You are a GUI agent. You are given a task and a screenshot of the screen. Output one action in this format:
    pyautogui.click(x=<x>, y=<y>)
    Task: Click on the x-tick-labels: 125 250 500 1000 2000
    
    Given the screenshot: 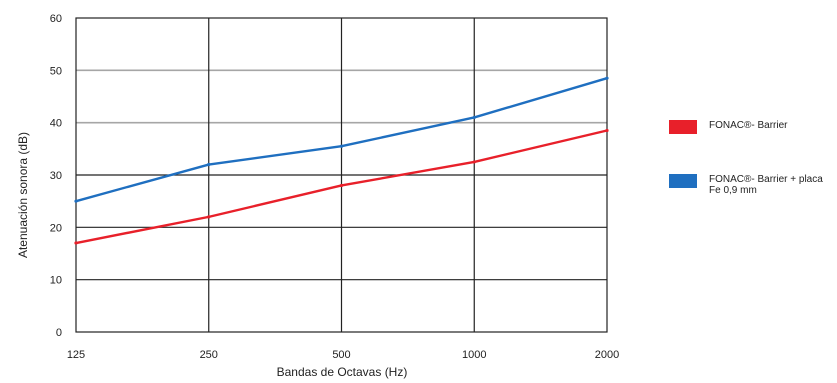 What is the action you would take?
    pyautogui.click(x=343, y=355)
    